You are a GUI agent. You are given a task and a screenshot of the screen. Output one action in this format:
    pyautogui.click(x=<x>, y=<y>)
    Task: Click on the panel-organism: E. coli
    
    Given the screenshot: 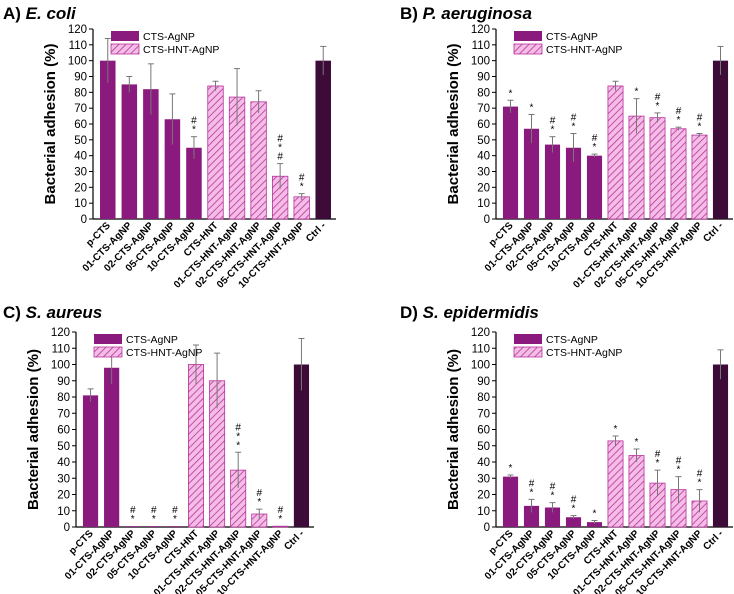 What is the action you would take?
    pyautogui.click(x=51, y=13)
    